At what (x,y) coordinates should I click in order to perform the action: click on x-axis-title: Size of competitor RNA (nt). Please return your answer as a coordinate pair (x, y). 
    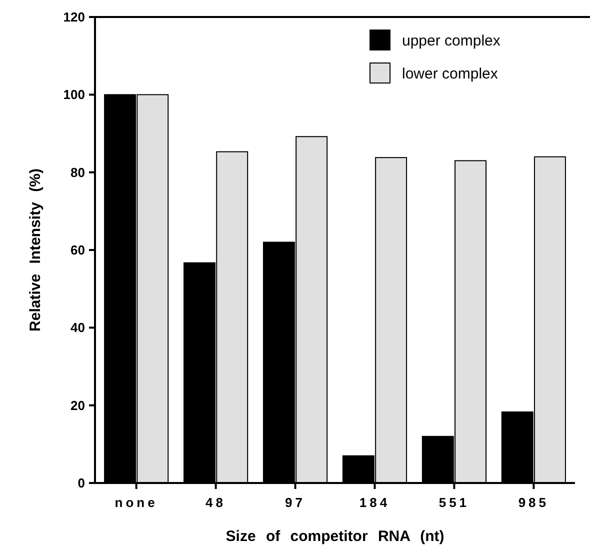
    Looking at the image, I should click on (335, 536).